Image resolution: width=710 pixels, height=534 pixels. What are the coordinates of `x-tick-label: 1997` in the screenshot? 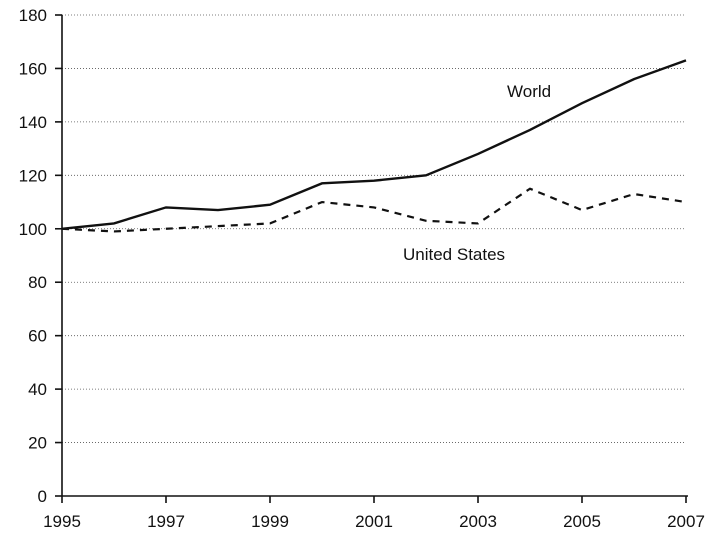 It's located at (166, 521).